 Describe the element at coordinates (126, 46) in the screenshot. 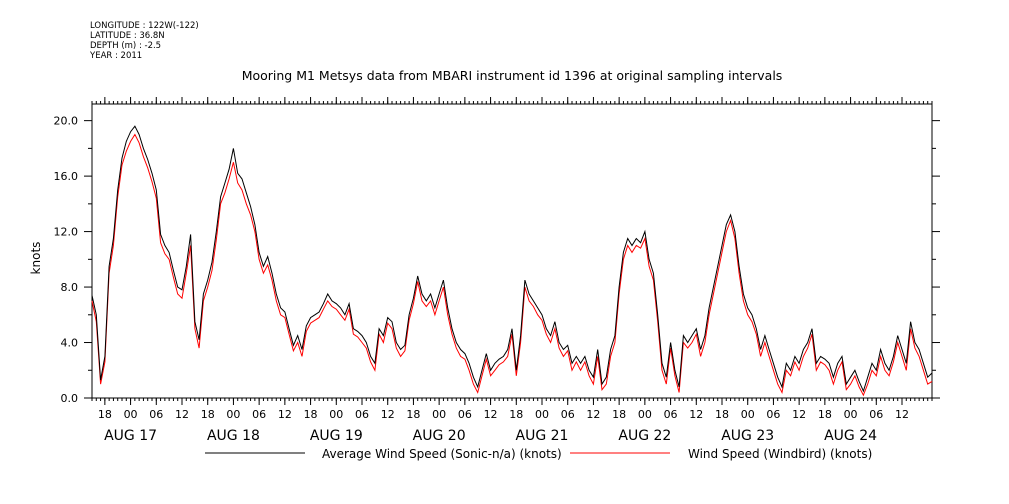

I see `depth-label: DEPTH (m) : -2.5` at that location.